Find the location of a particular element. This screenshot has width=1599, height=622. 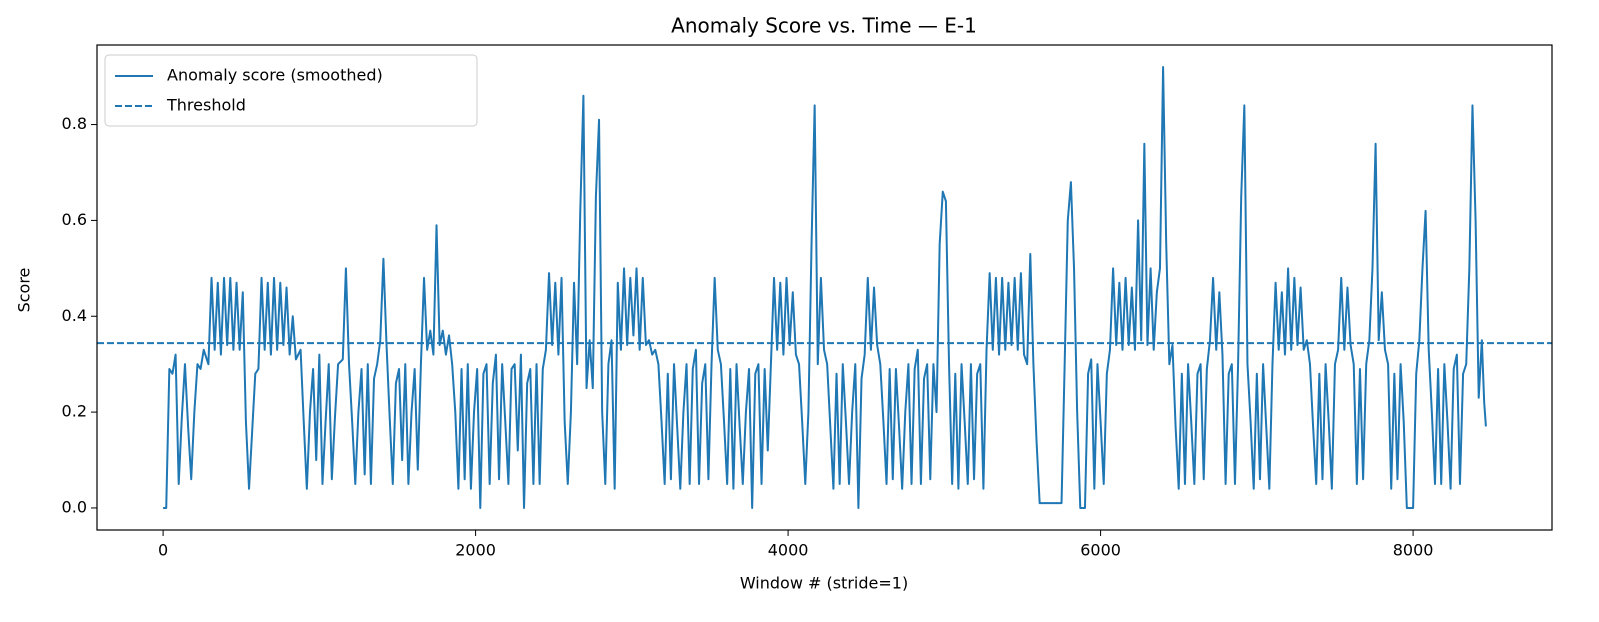

x-tick-label: 4000 is located at coordinates (788, 550).